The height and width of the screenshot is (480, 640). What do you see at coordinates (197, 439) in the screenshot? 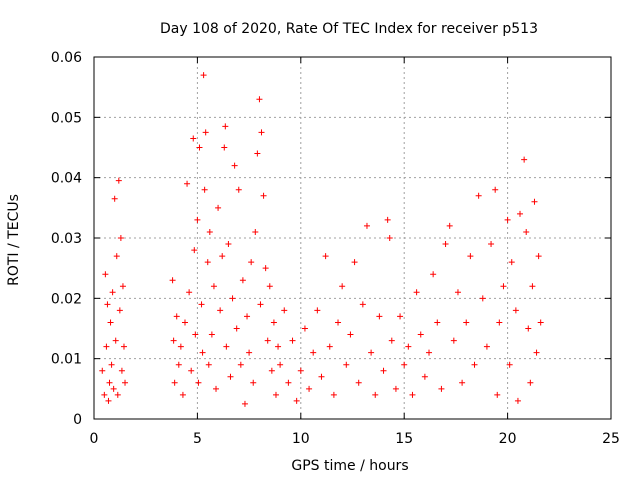
I see `x-tick-label: 5` at bounding box center [197, 439].